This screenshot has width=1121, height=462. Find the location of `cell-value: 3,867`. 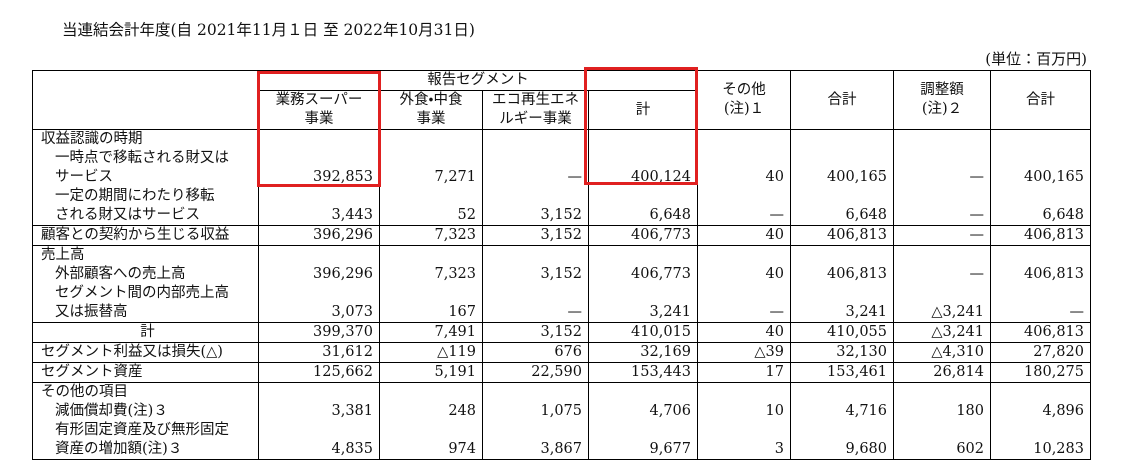

cell-value: 3,867 is located at coordinates (535, 440).